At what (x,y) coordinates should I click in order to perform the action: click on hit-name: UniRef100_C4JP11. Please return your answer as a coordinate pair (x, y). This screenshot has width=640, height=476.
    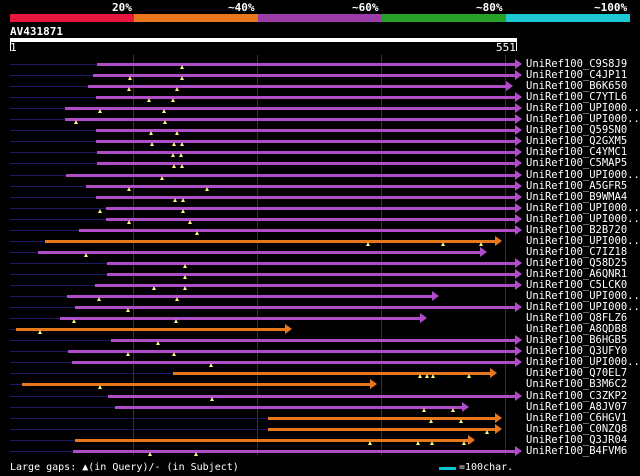
    Looking at the image, I should click on (577, 75).